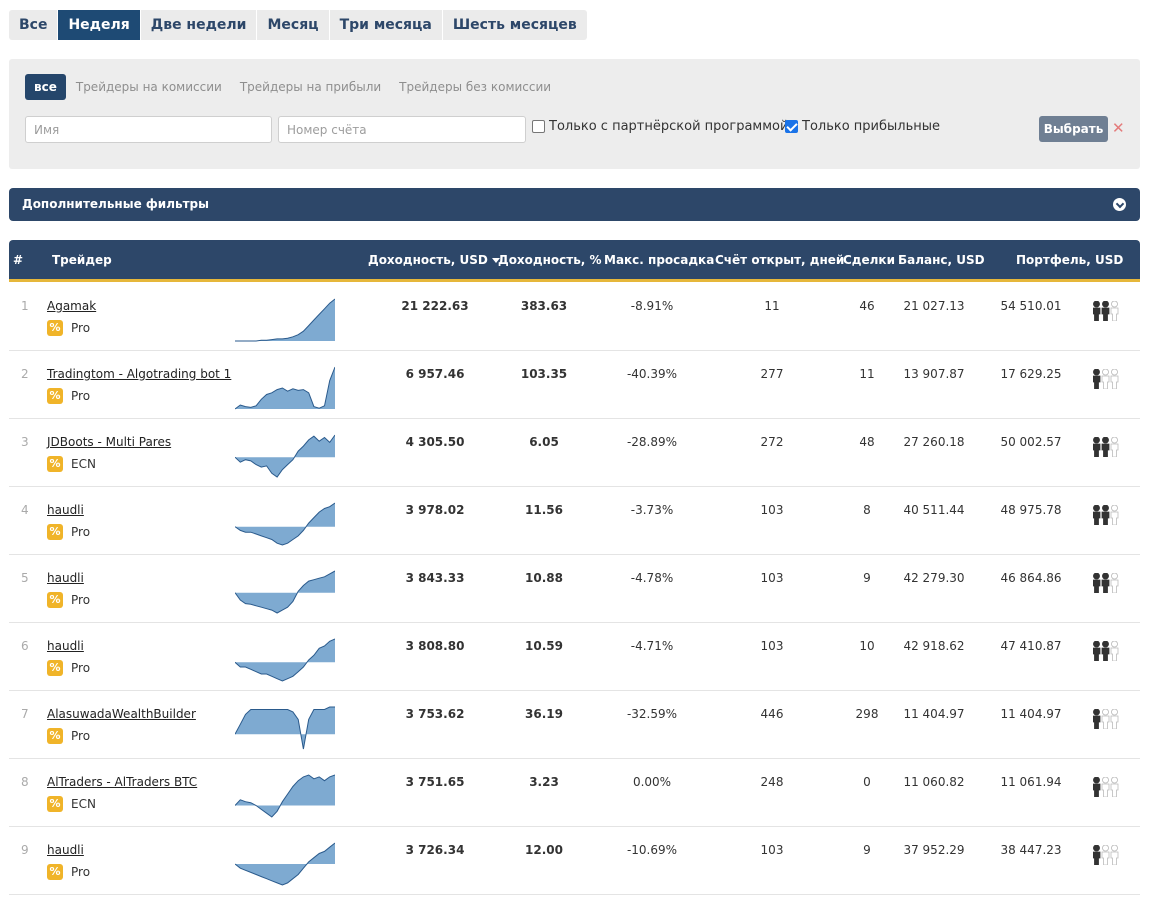 This screenshot has height=904, width=1154. What do you see at coordinates (293, 25) in the screenshot?
I see `period-tab: Месяц` at bounding box center [293, 25].